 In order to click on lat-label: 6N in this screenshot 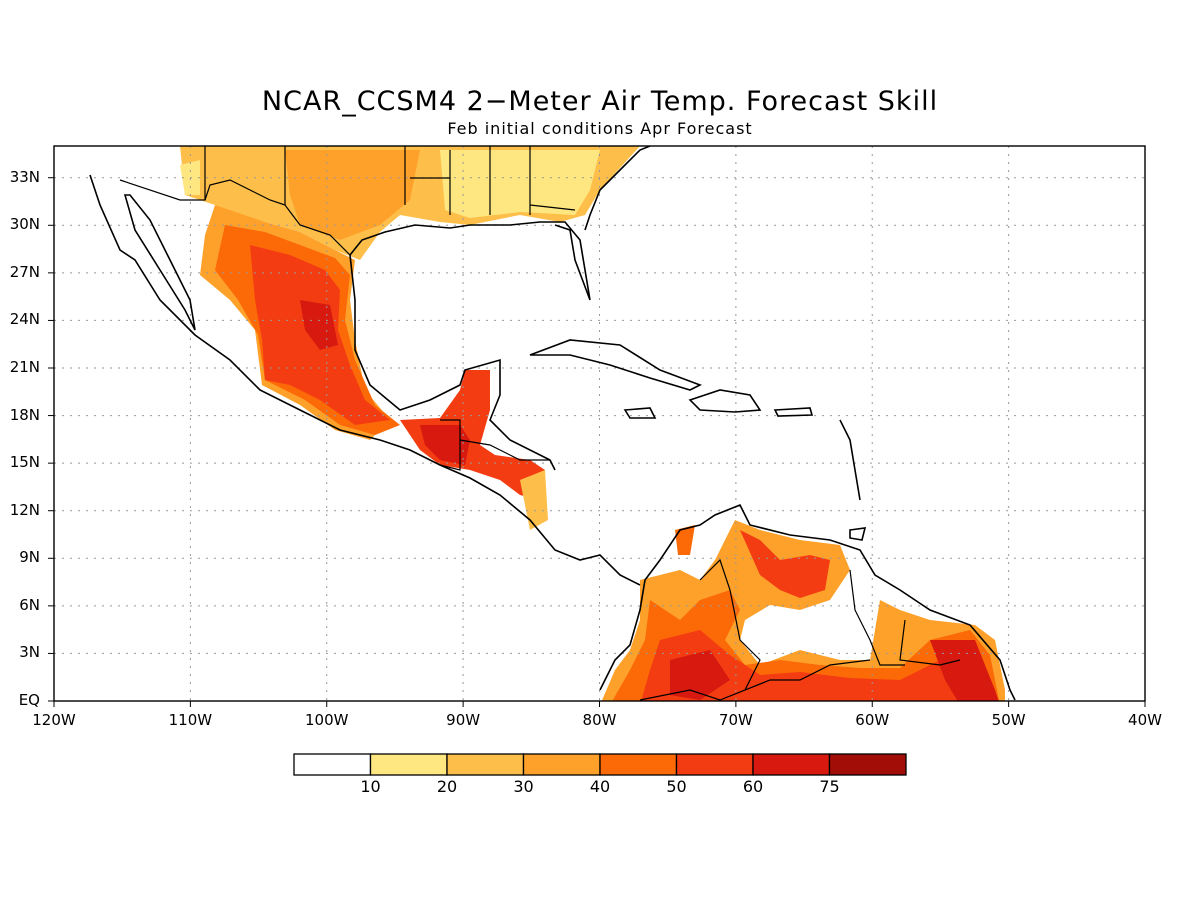, I will do `click(29, 604)`.